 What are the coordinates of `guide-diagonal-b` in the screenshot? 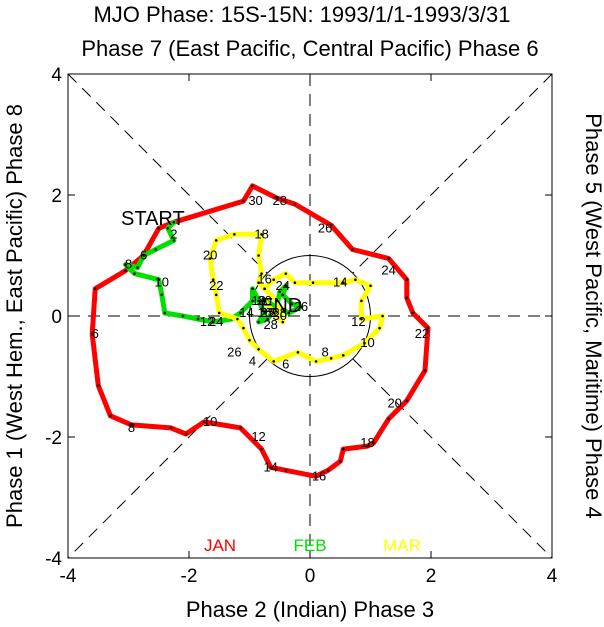 It's located at (452, 458).